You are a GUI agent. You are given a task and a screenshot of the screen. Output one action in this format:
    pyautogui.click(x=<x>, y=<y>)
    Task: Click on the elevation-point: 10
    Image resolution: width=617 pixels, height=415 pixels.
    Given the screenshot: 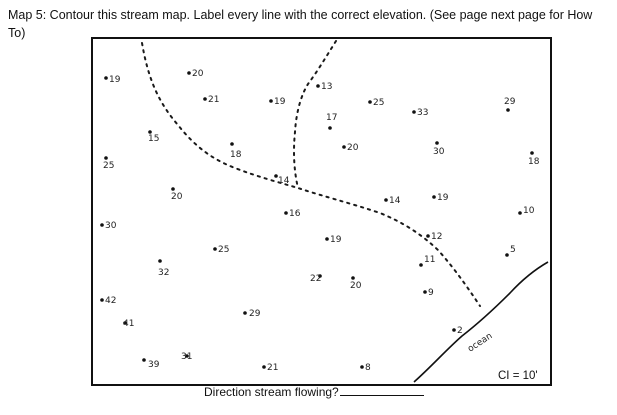 What is the action you would take?
    pyautogui.click(x=526, y=211)
    